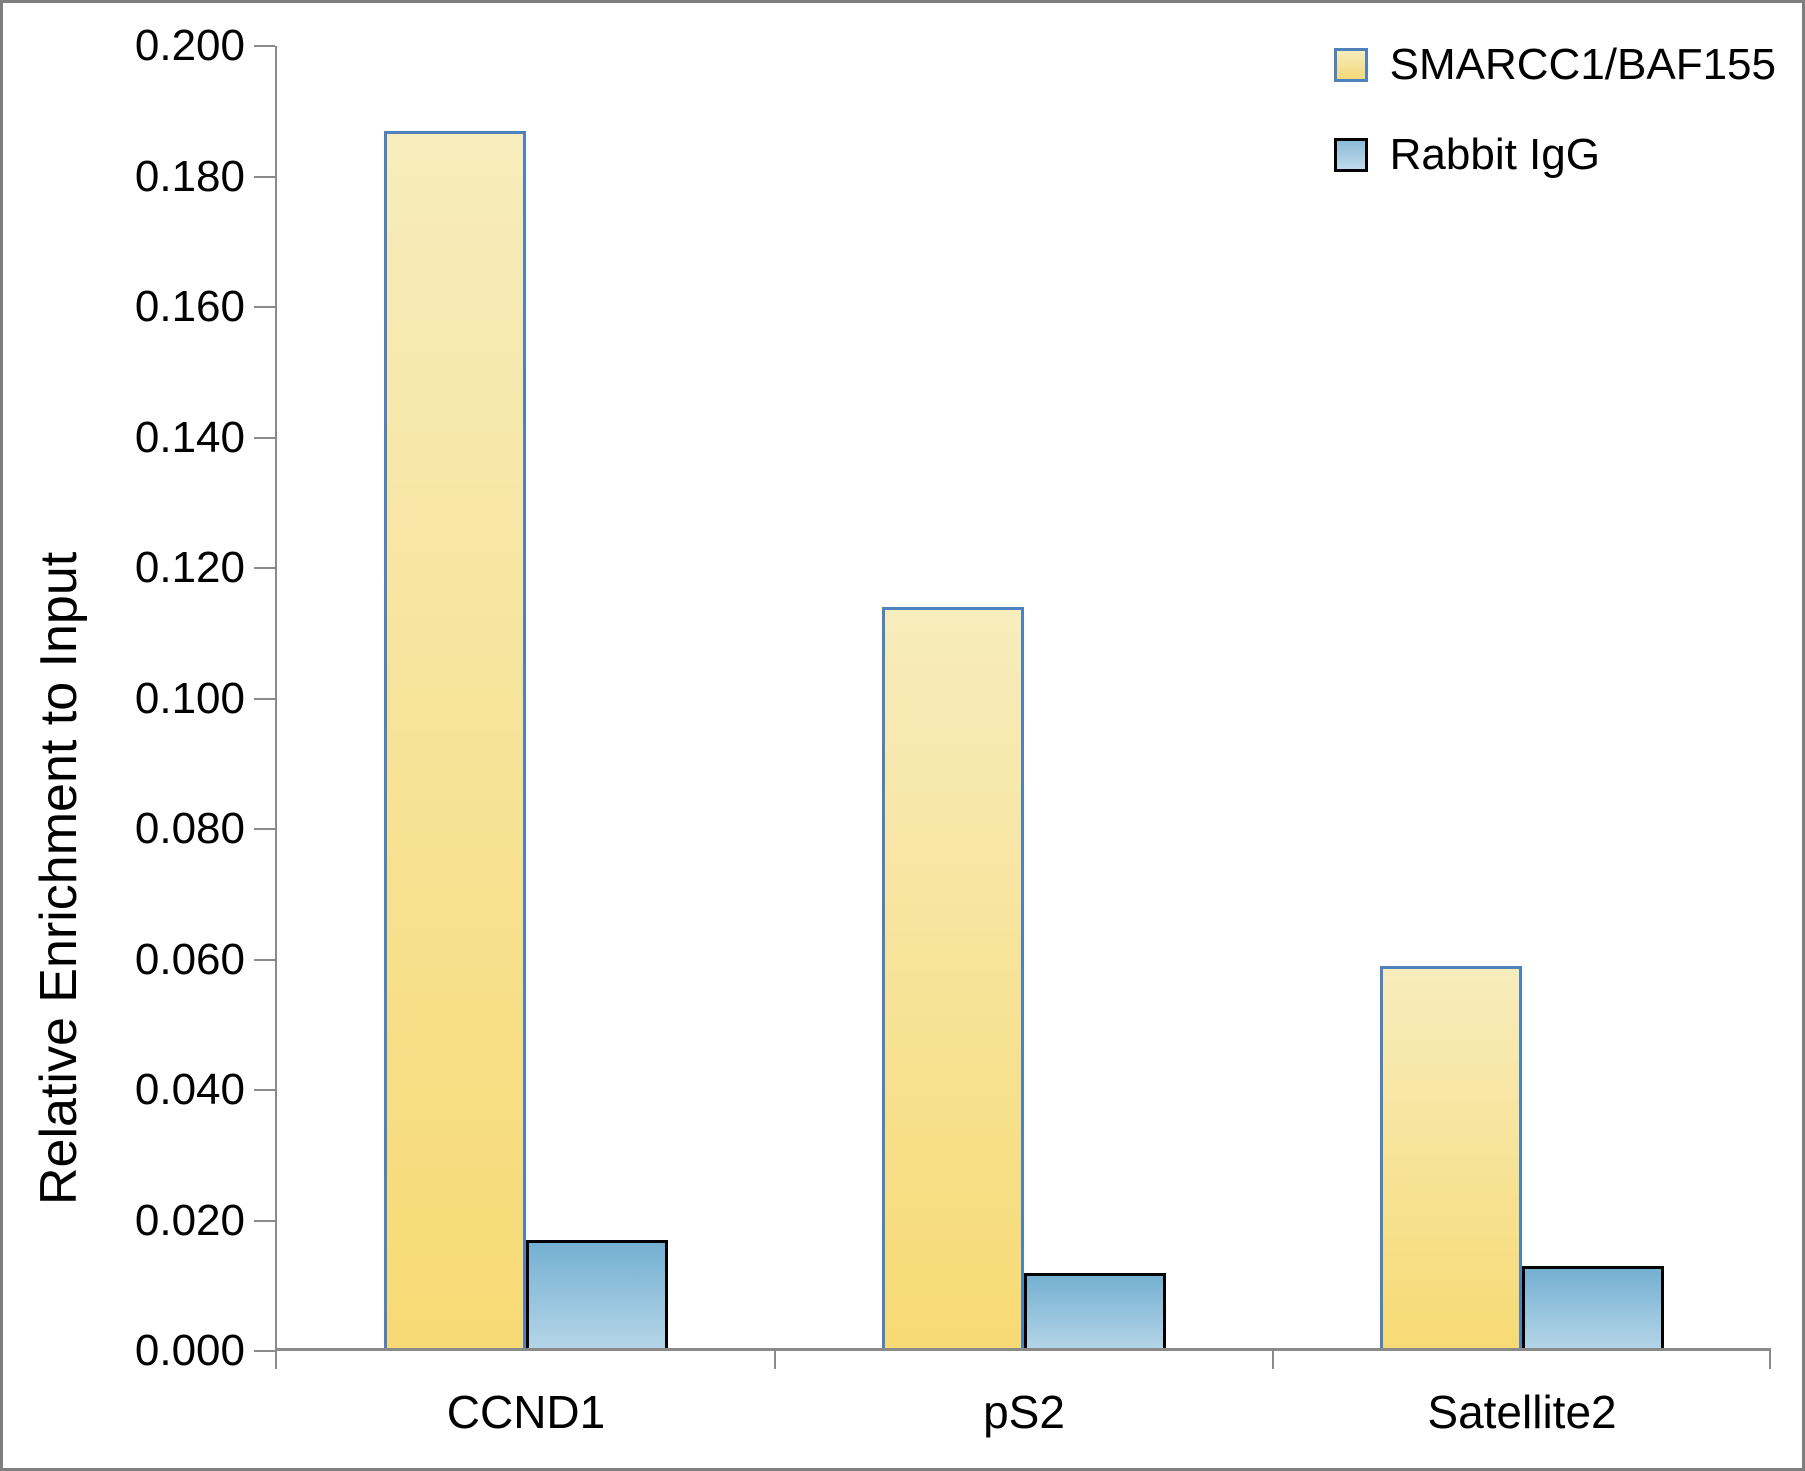 The width and height of the screenshot is (1805, 1471). What do you see at coordinates (1350, 155) in the screenshot?
I see `legend-swatch-rabbit-igg` at bounding box center [1350, 155].